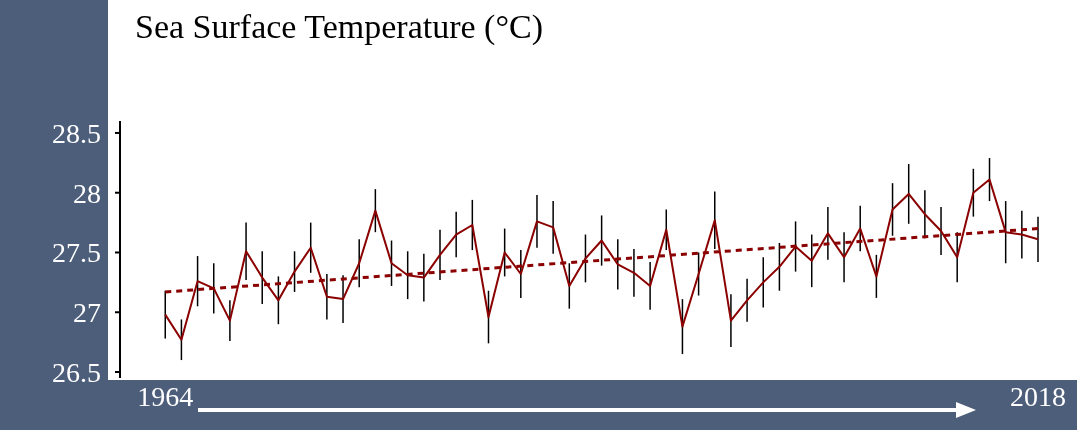 The height and width of the screenshot is (430, 1077). Describe the element at coordinates (87, 313) in the screenshot. I see `y-tick-label: 27` at that location.